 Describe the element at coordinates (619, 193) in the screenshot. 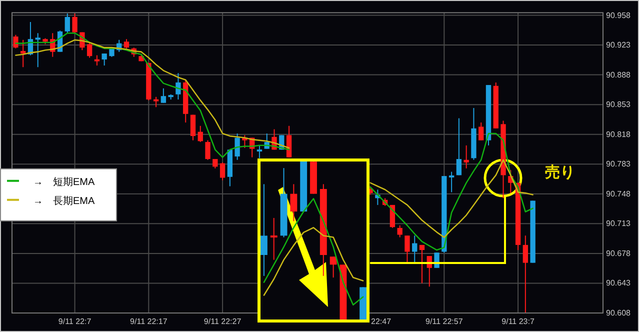

I see `y-tick-label: 90.748` at that location.